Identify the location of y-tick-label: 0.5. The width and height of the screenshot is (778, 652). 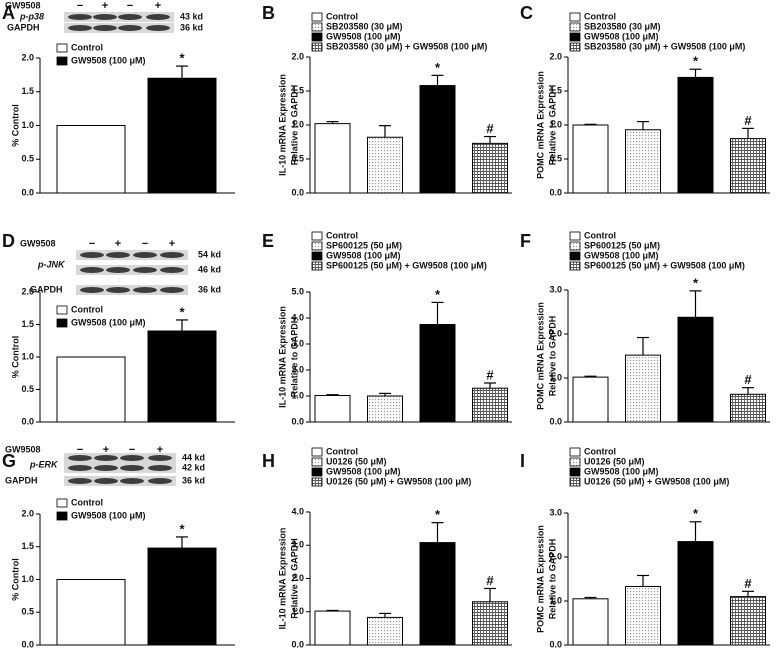
(297, 158).